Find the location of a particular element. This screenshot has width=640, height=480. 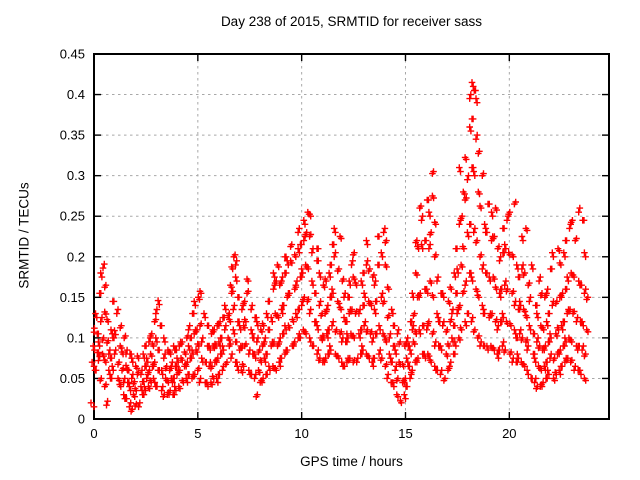

y-tick-label: 0.05 is located at coordinates (72, 378).